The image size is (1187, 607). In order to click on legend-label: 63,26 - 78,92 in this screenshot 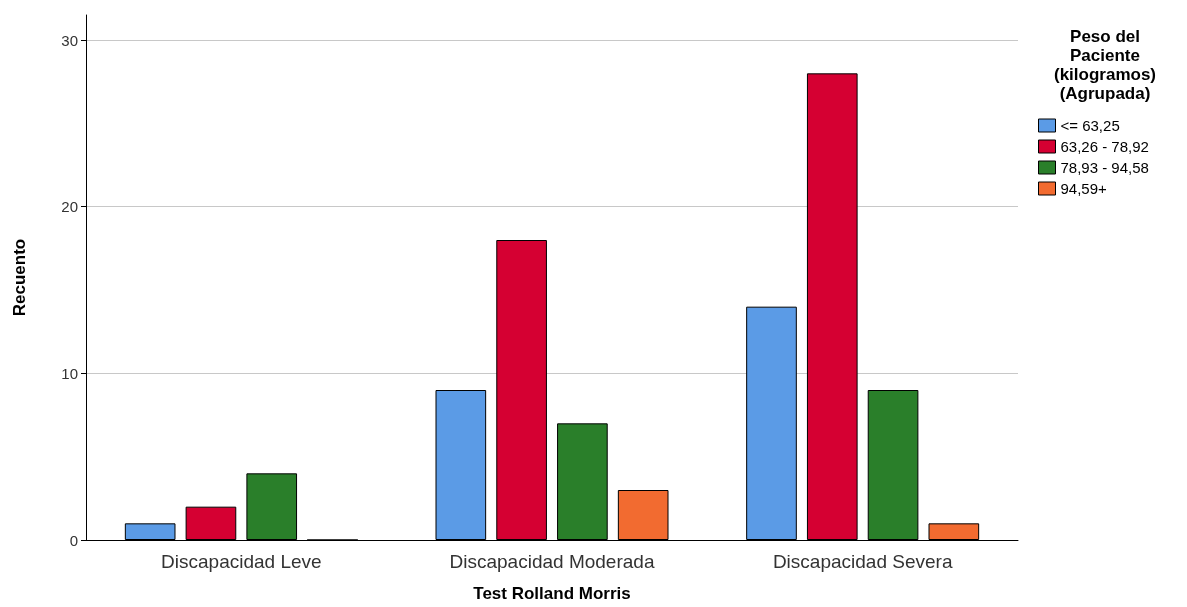, I will do `click(1104, 146)`.